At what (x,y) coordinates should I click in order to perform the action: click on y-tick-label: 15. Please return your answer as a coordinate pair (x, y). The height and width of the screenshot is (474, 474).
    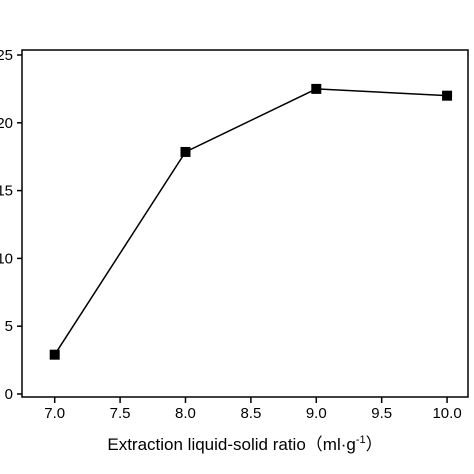
    Looking at the image, I should click on (6, 191).